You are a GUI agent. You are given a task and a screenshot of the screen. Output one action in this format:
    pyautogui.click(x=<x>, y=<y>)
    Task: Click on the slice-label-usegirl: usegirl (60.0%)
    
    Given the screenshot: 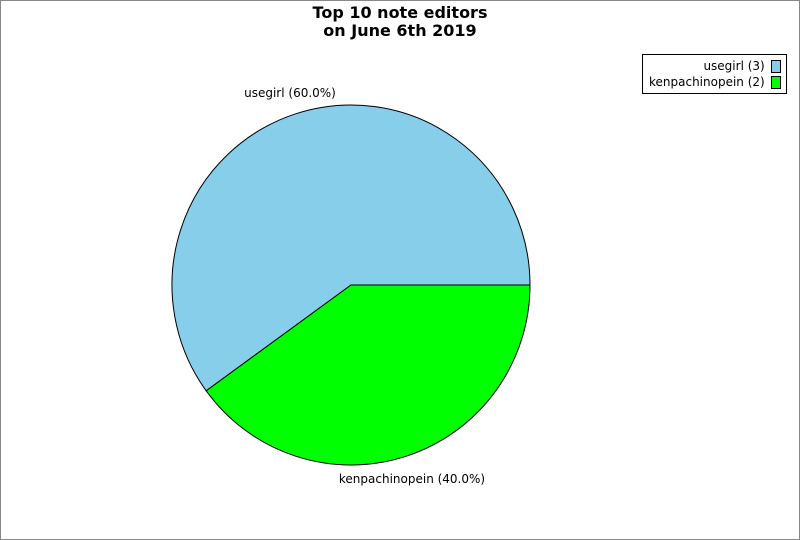 What is the action you would take?
    pyautogui.click(x=290, y=93)
    